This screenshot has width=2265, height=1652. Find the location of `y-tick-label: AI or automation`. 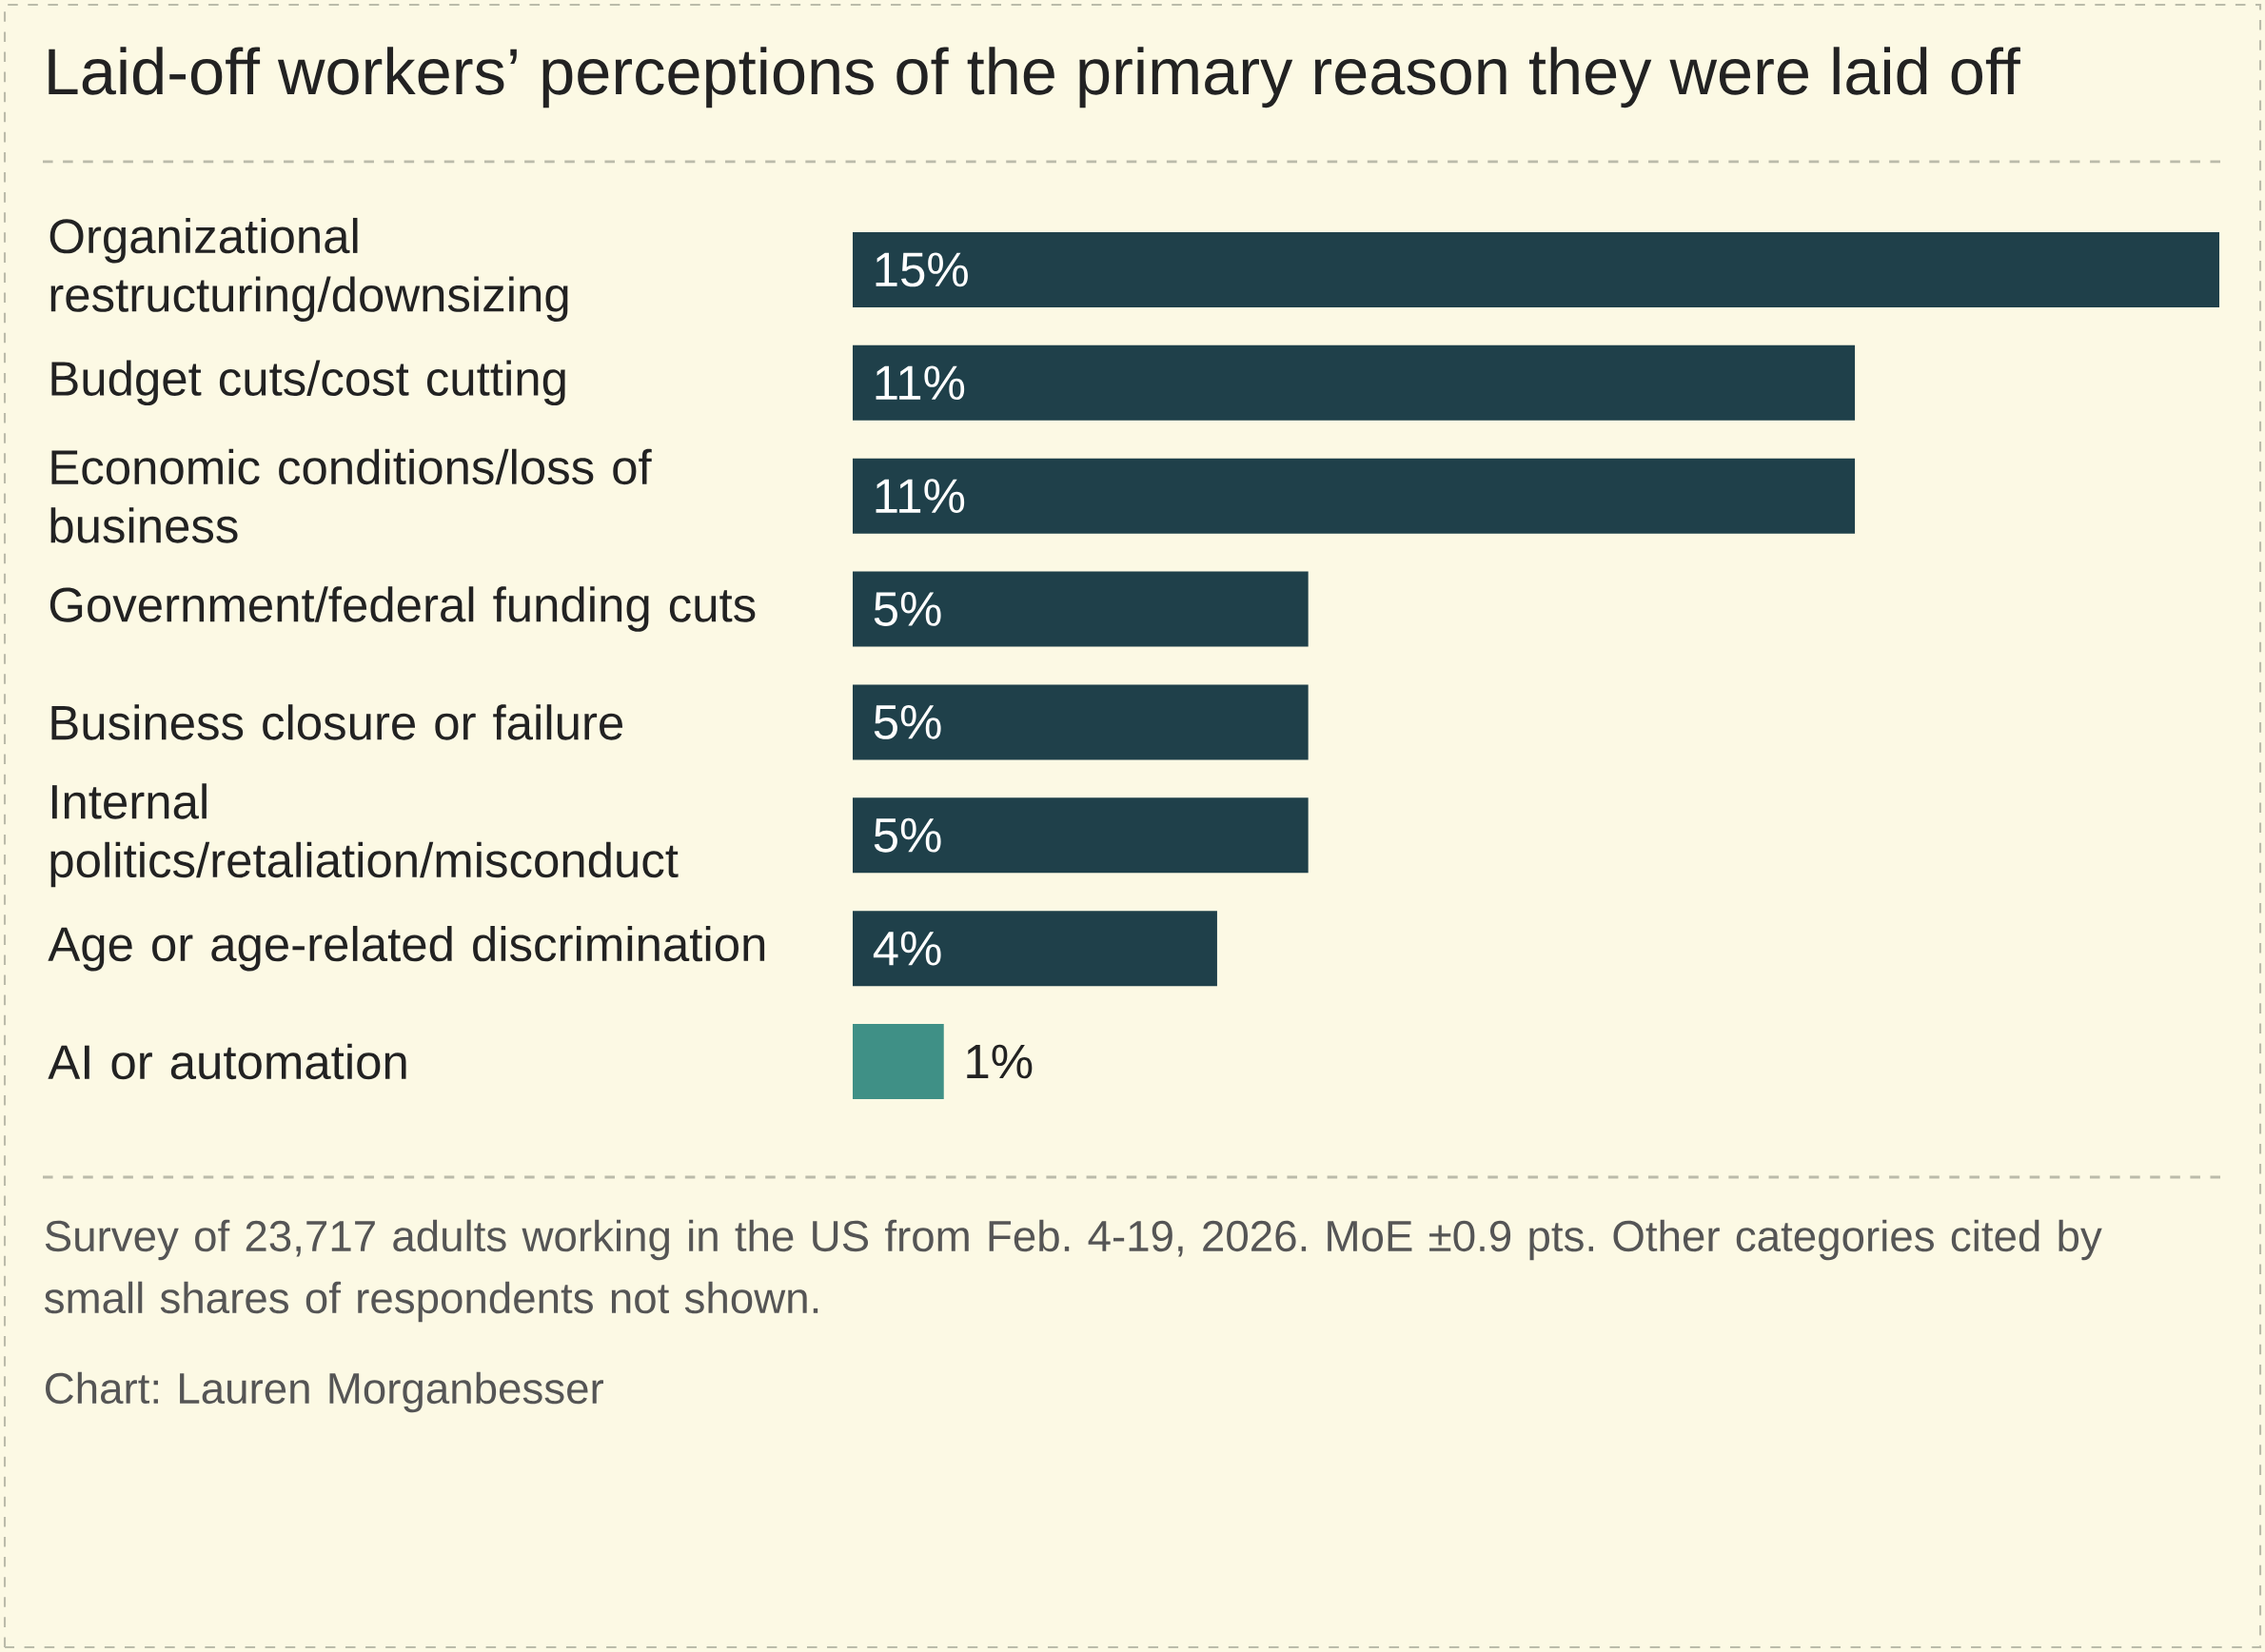

y-tick-label: AI or automation is located at coordinates (227, 1062).